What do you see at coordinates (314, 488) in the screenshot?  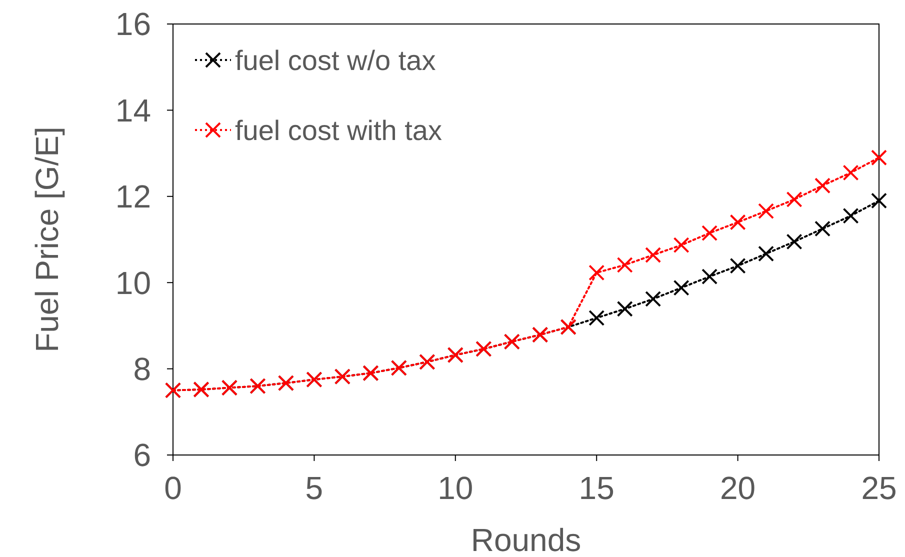 I see `x-tick-label: 5` at bounding box center [314, 488].